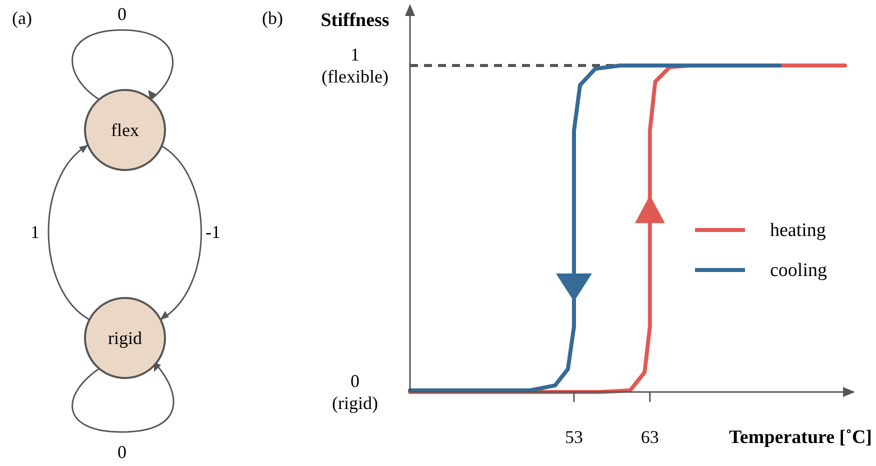 This screenshot has height=466, width=876. What do you see at coordinates (125, 130) in the screenshot?
I see `text: flex` at bounding box center [125, 130].